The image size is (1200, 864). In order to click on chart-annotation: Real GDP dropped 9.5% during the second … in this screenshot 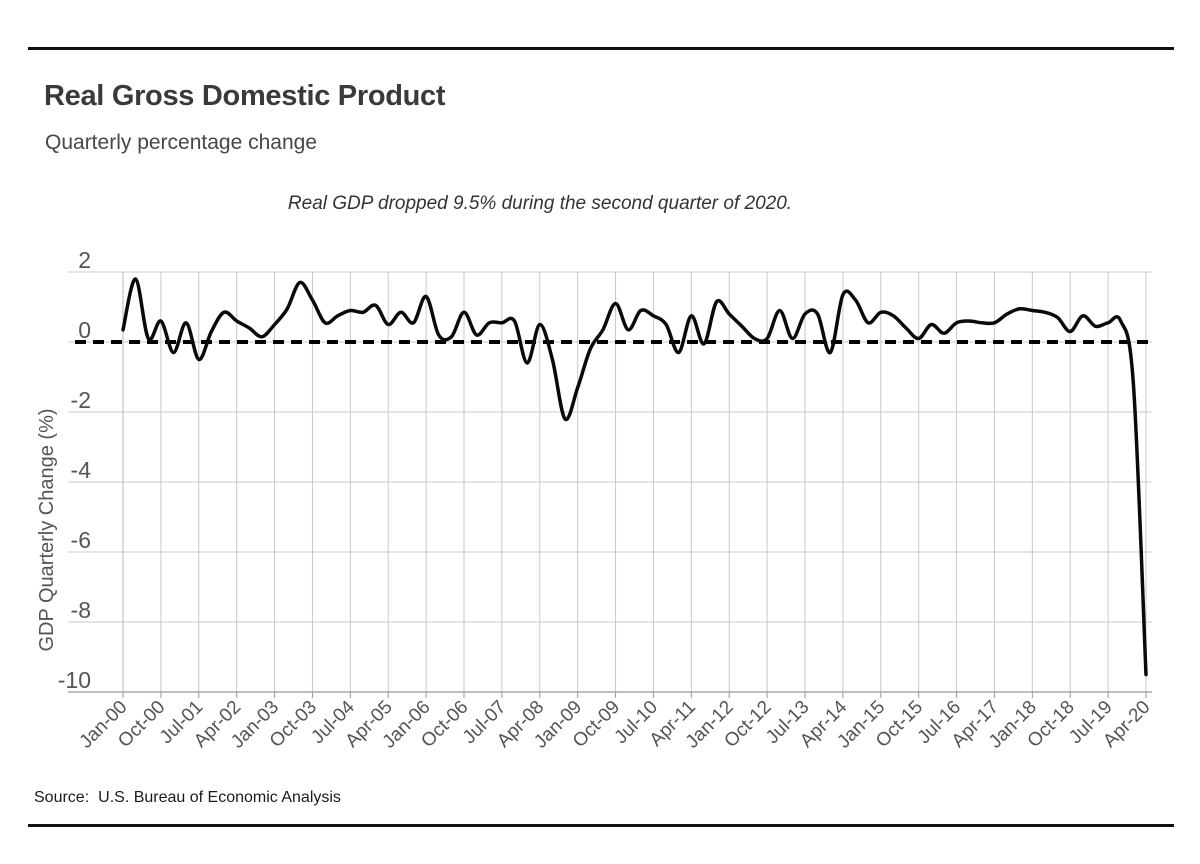, I will do `click(540, 203)`.